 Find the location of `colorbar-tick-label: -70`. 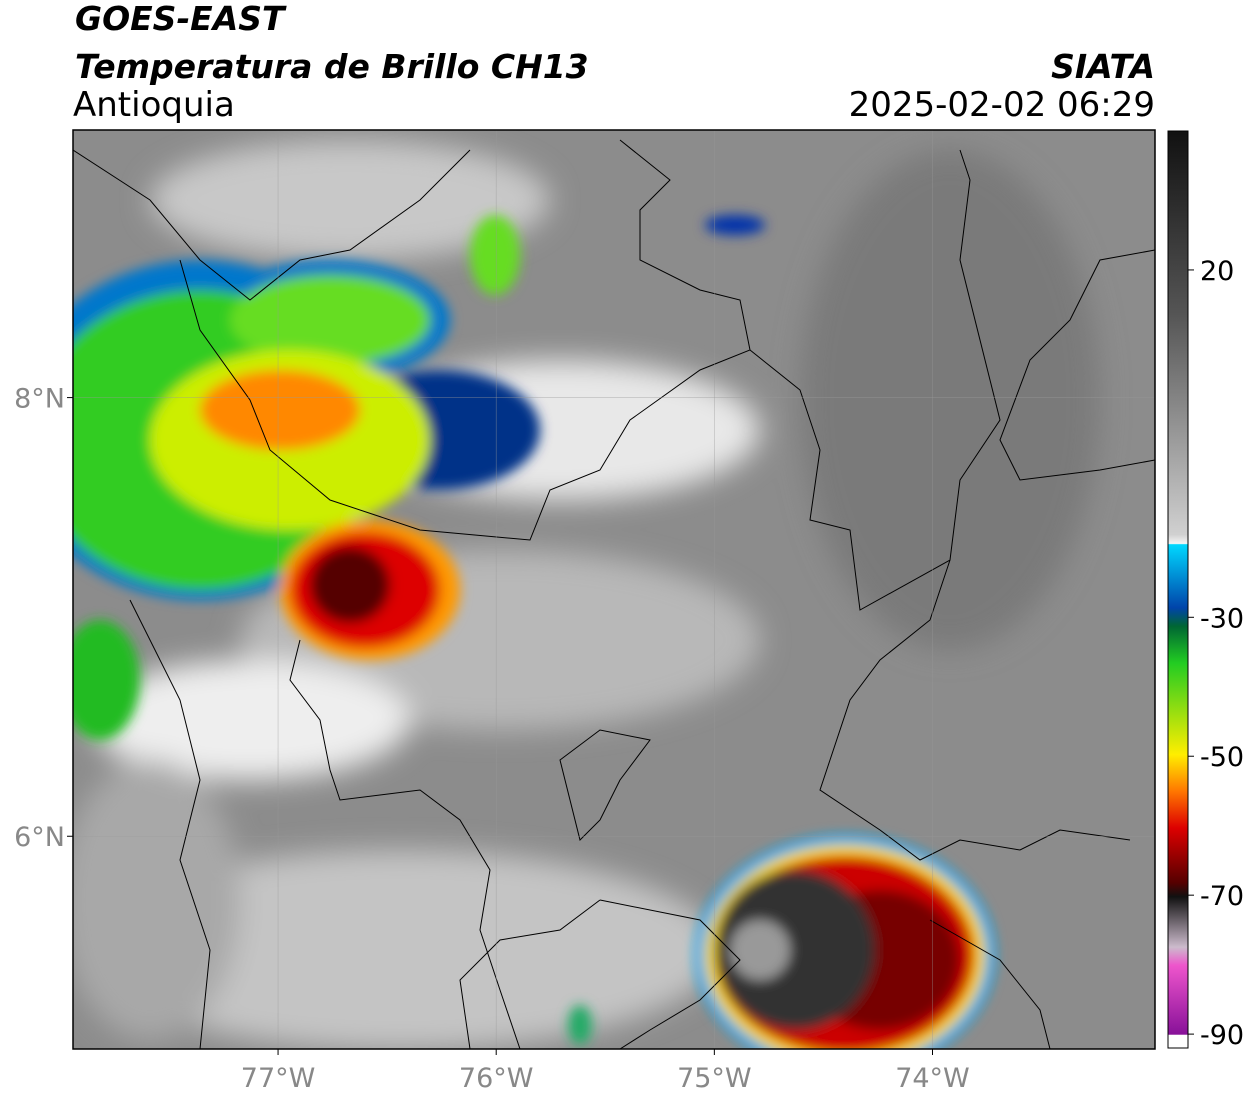

colorbar-tick-label: -70 is located at coordinates (1222, 896).